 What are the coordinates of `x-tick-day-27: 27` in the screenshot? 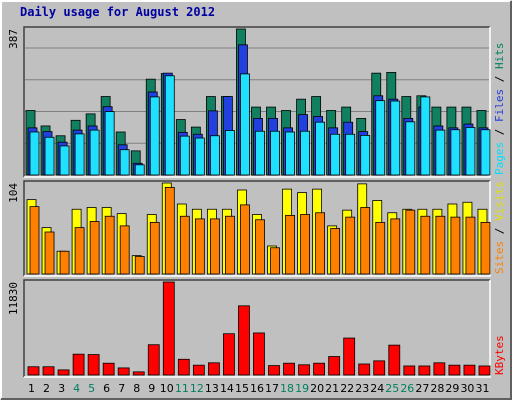 It's located at (422, 388).